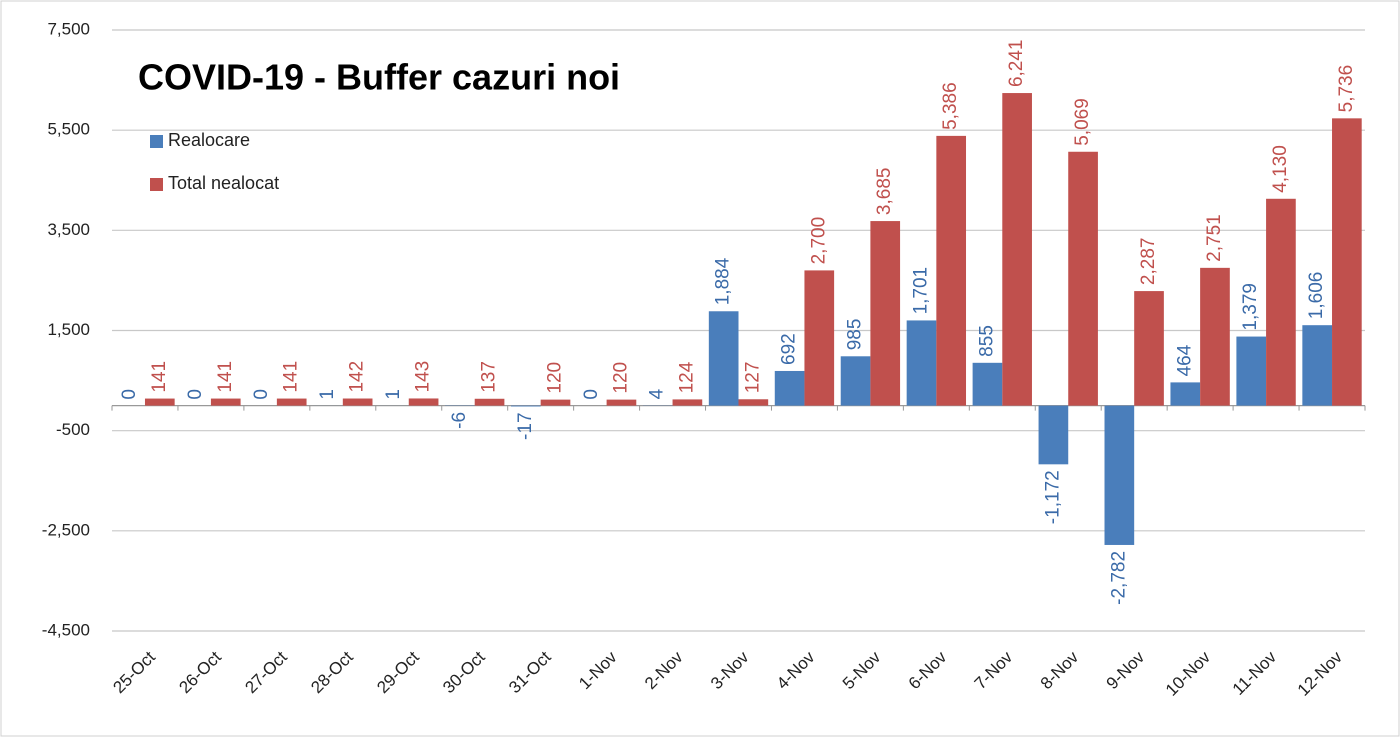 This screenshot has height=737, width=1400. I want to click on value-label: 143, so click(423, 377).